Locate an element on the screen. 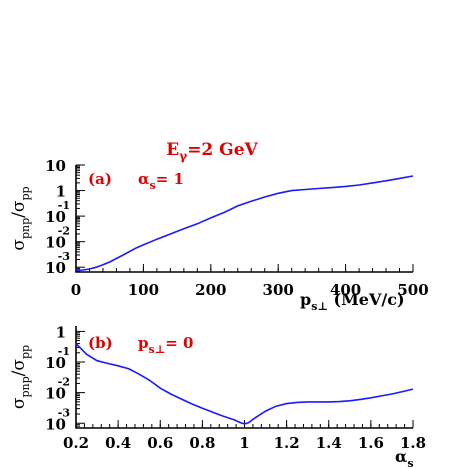 This screenshot has width=469, height=469. x-tick-label: 0.4 is located at coordinates (118, 443).